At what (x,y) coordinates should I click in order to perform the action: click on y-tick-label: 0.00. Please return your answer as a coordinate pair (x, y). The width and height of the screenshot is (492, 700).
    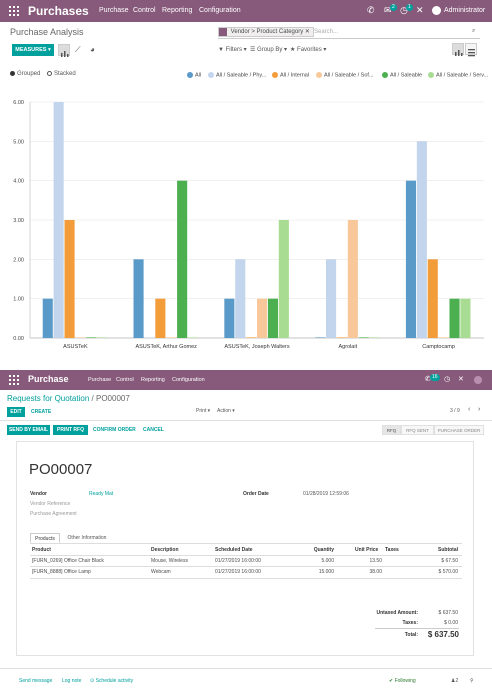
    Looking at the image, I should click on (18, 339).